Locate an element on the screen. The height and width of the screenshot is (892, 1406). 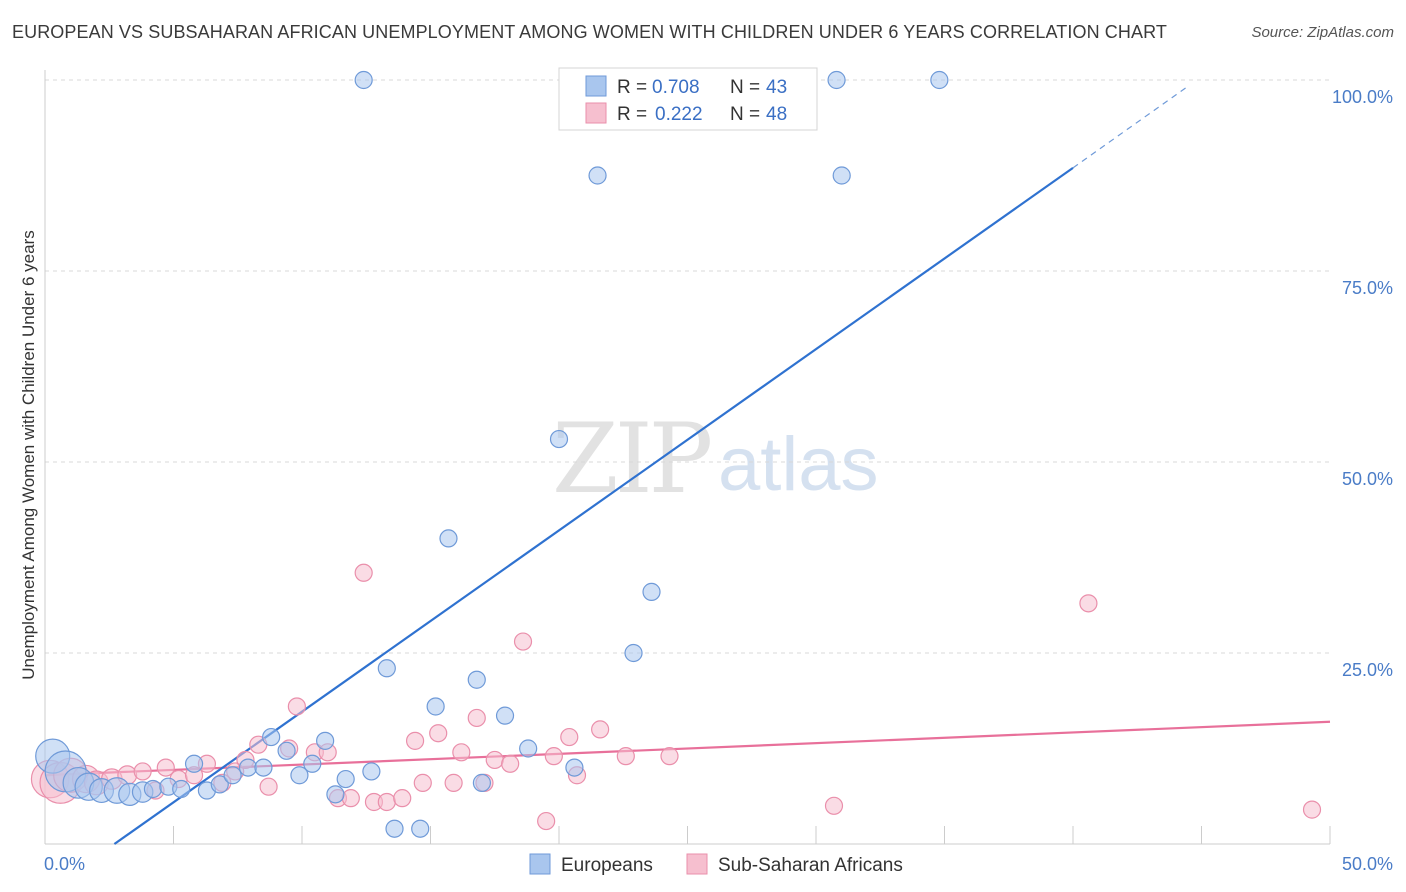
legend-r-label-europeans: R = is located at coordinates (632, 87).